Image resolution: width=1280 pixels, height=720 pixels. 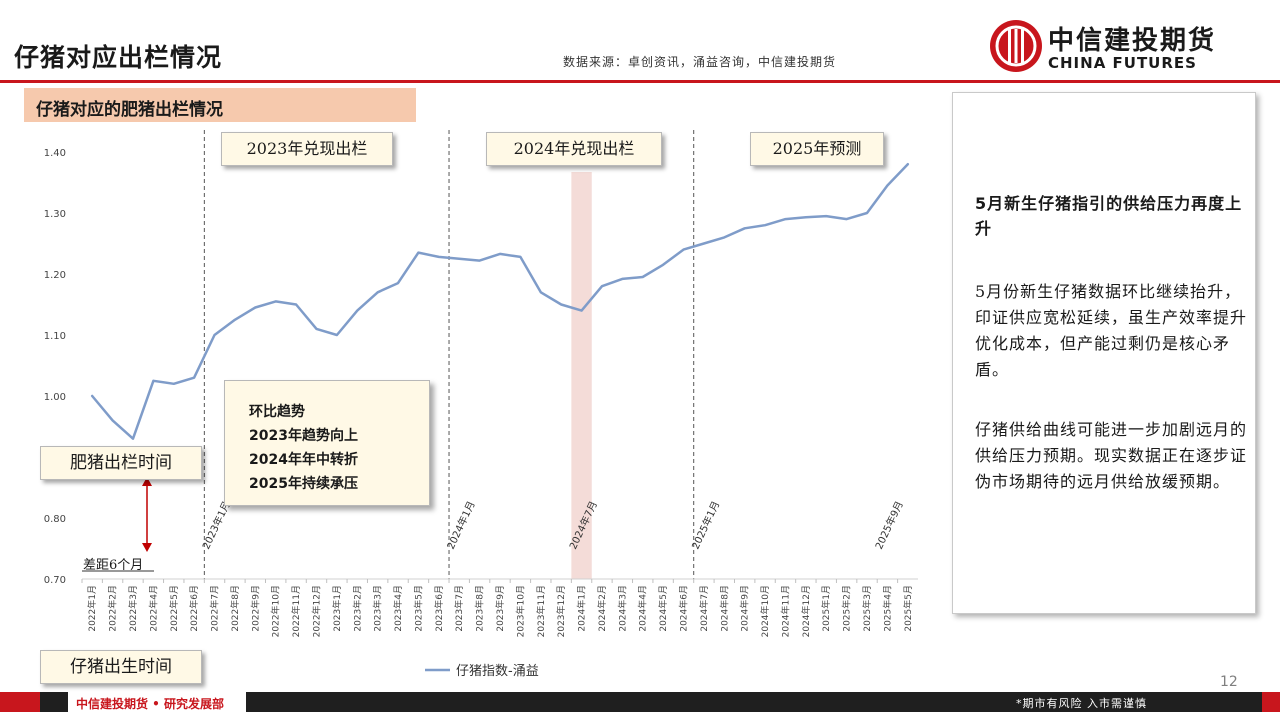 I want to click on footer-label-background, so click(x=157, y=702).